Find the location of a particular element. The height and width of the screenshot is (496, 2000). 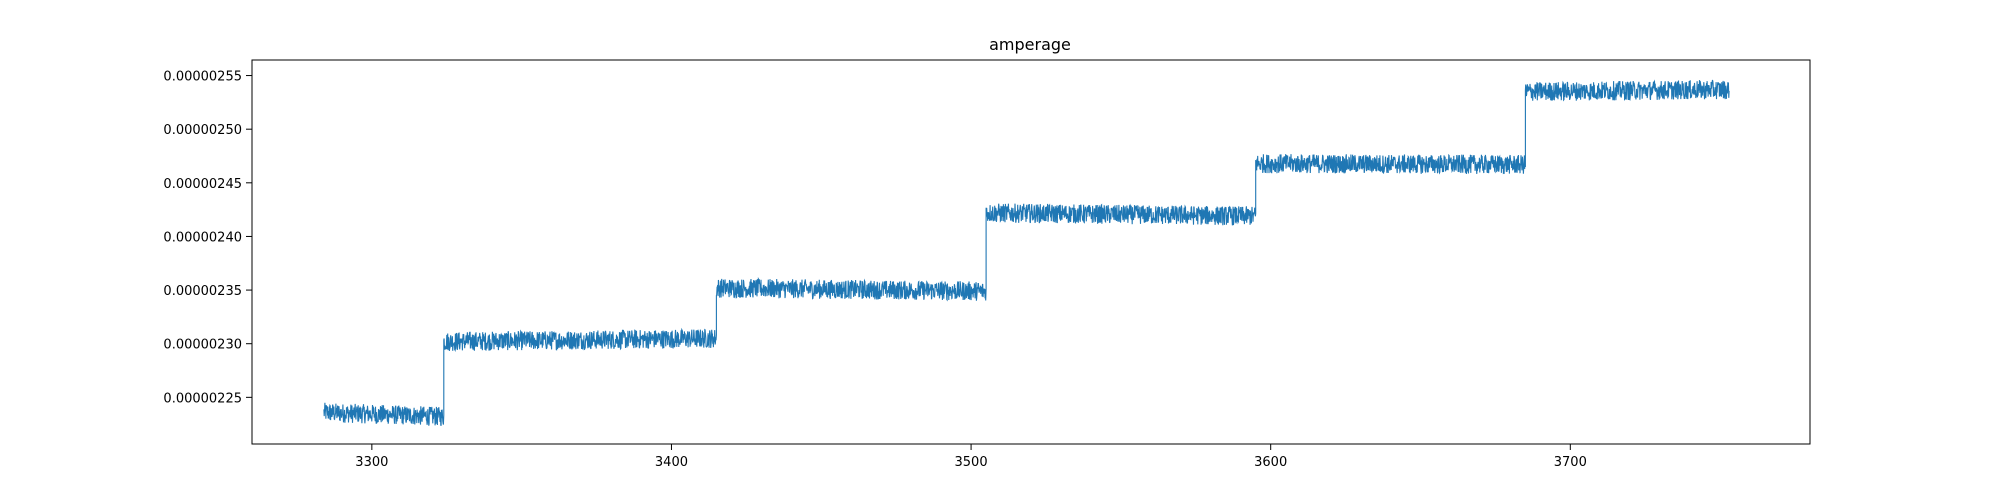

x-tick-label: 3700 is located at coordinates (1570, 462).